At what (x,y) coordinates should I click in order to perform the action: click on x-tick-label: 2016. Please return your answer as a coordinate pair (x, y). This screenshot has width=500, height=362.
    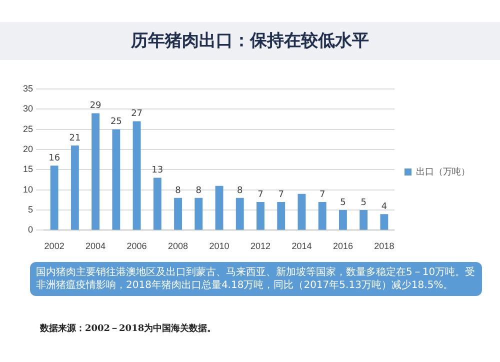
    Looking at the image, I should click on (342, 246).